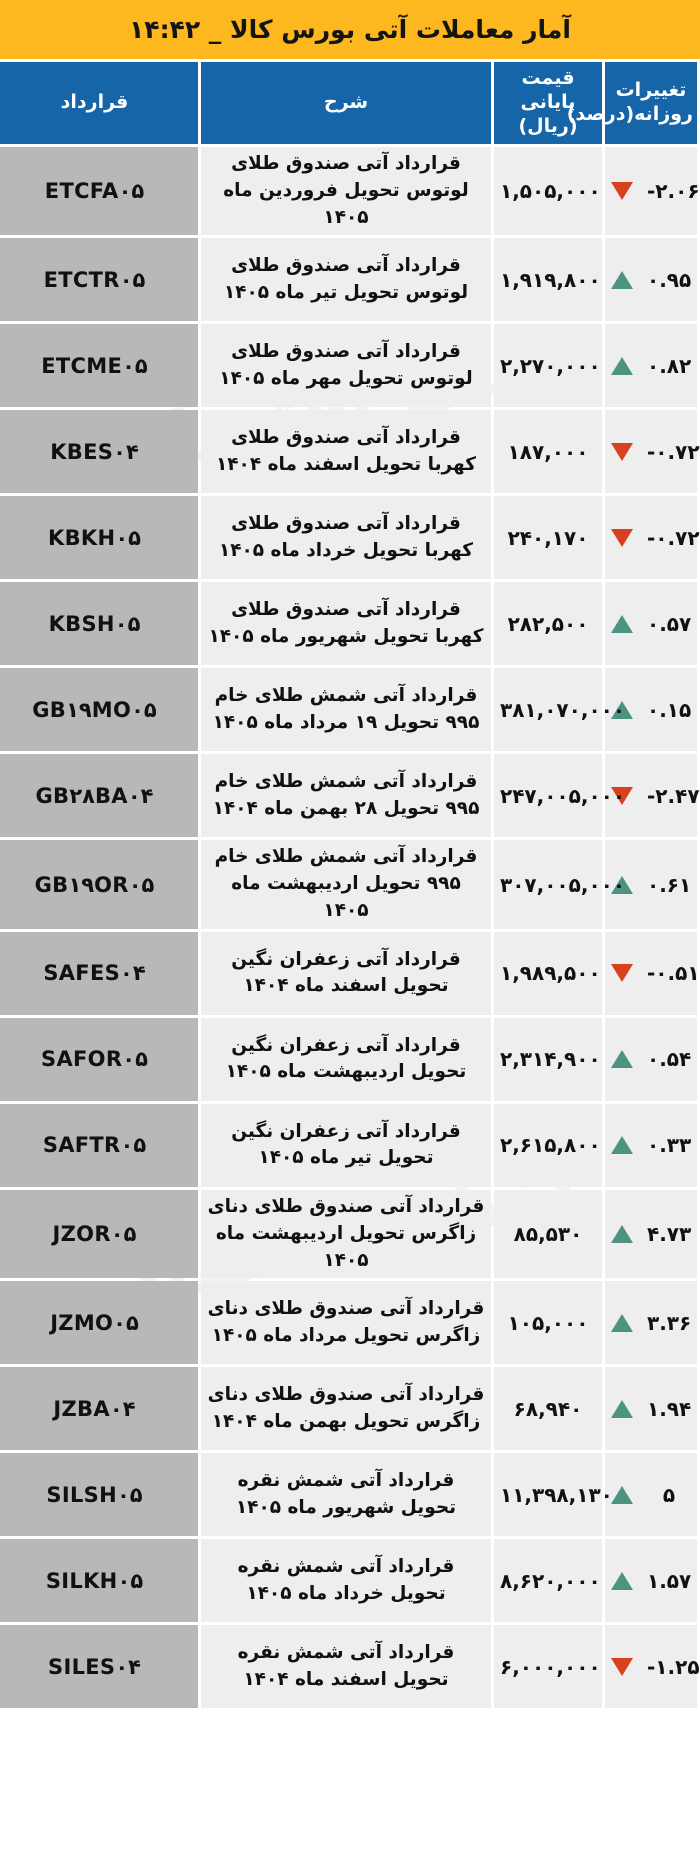 Image resolution: width=700 pixels, height=1855 pixels. Describe the element at coordinates (99, 1145) in the screenshot. I see `cell-contract-code: SAFTR۰۵` at that location.